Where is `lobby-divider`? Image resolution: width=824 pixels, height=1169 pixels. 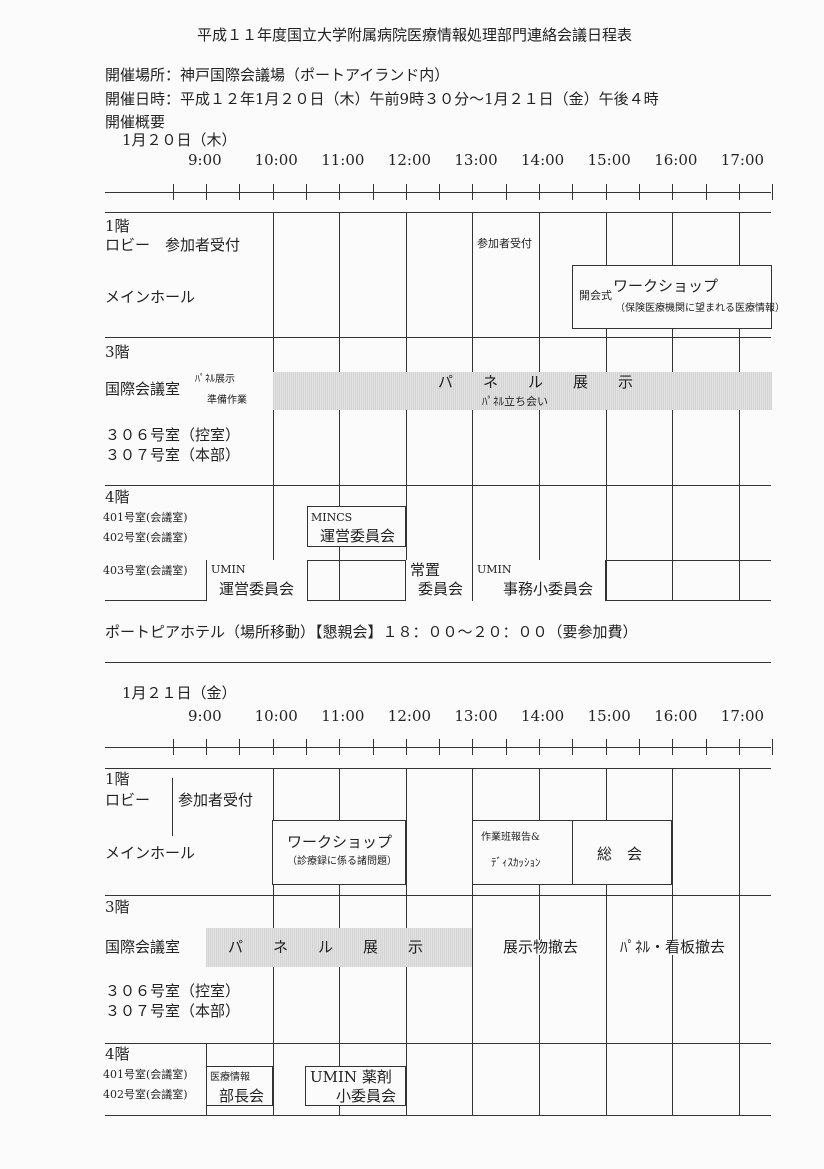 lobby-divider is located at coordinates (172, 807).